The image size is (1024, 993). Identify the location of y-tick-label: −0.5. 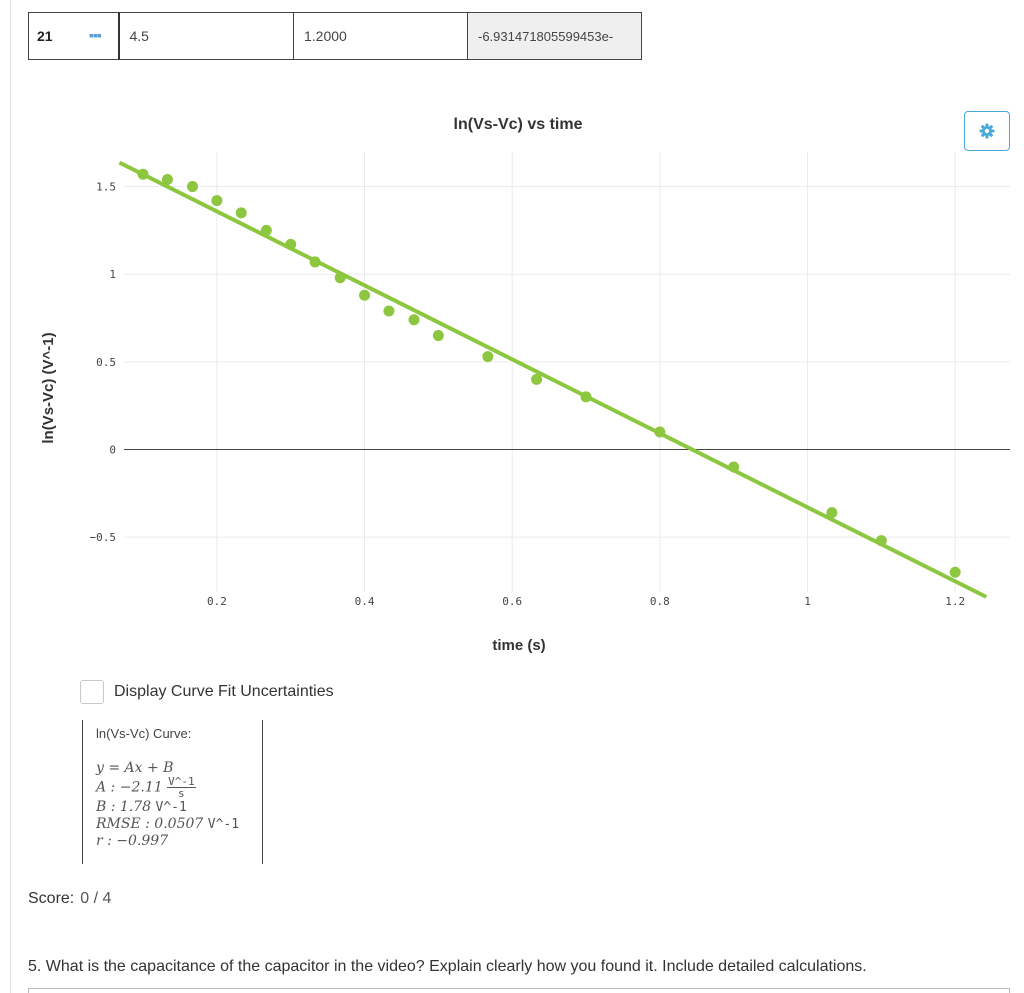
(103, 537).